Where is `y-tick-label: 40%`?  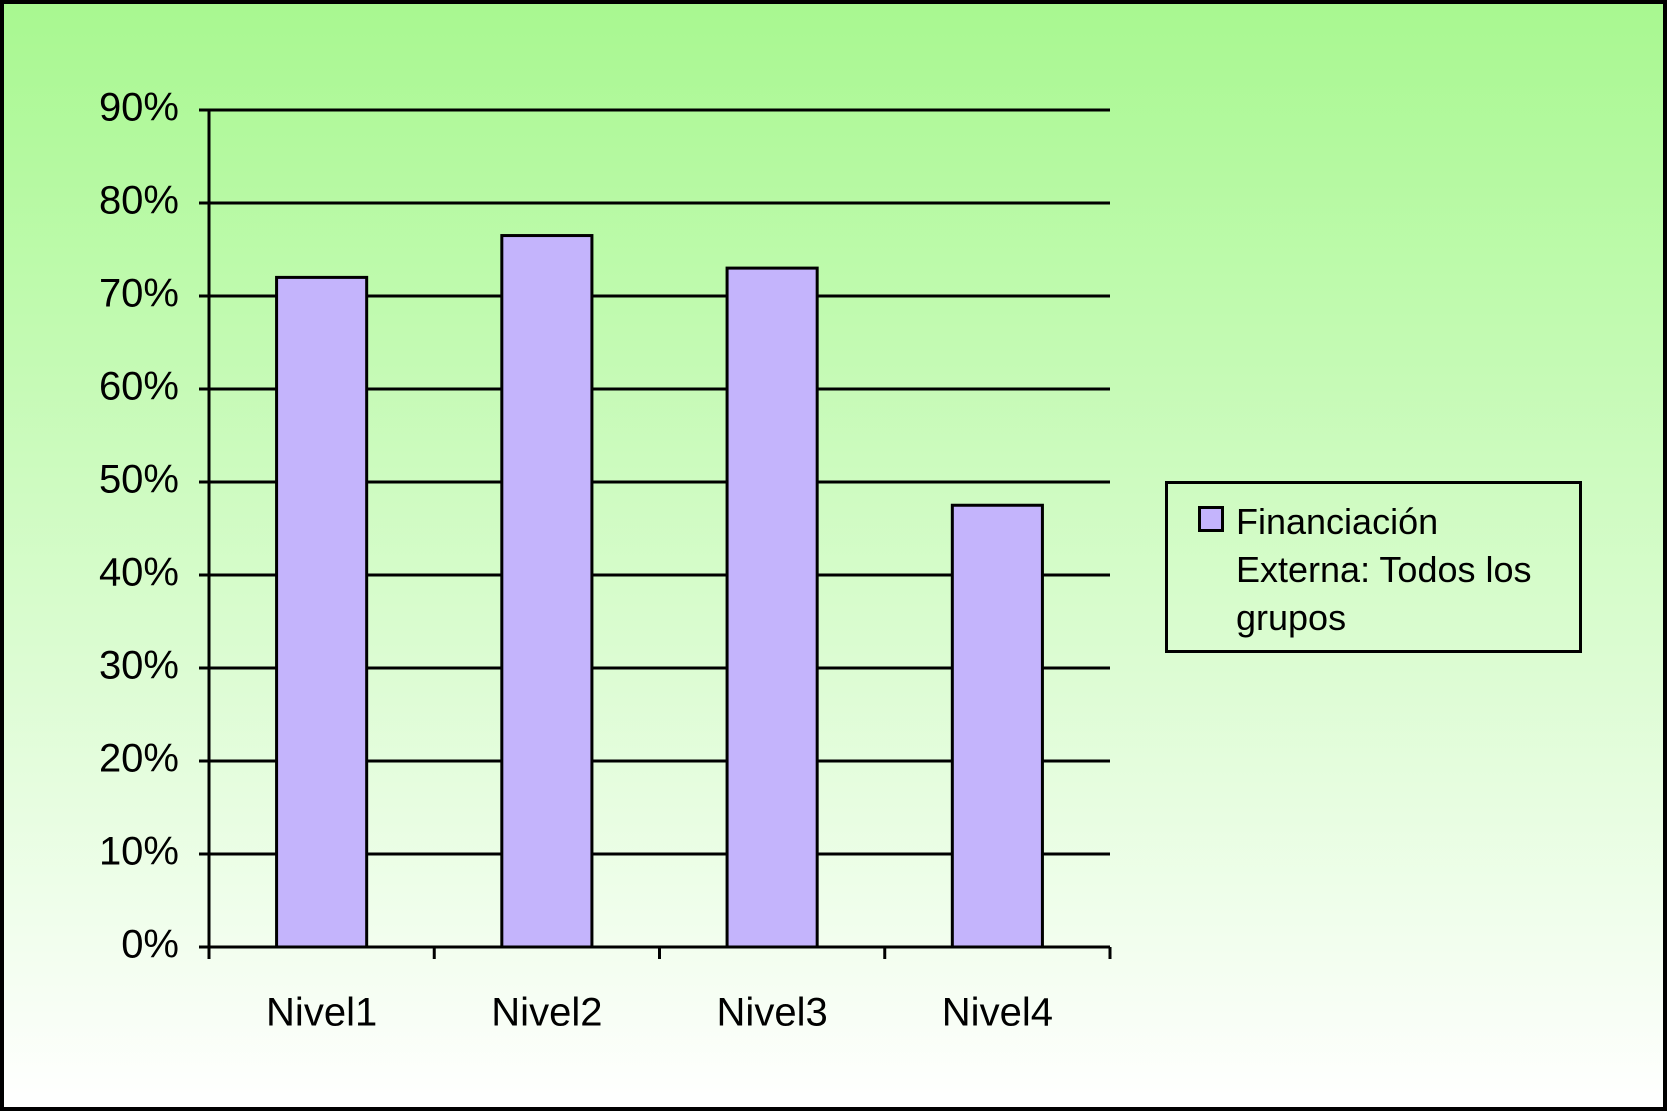
y-tick-label: 40% is located at coordinates (139, 573).